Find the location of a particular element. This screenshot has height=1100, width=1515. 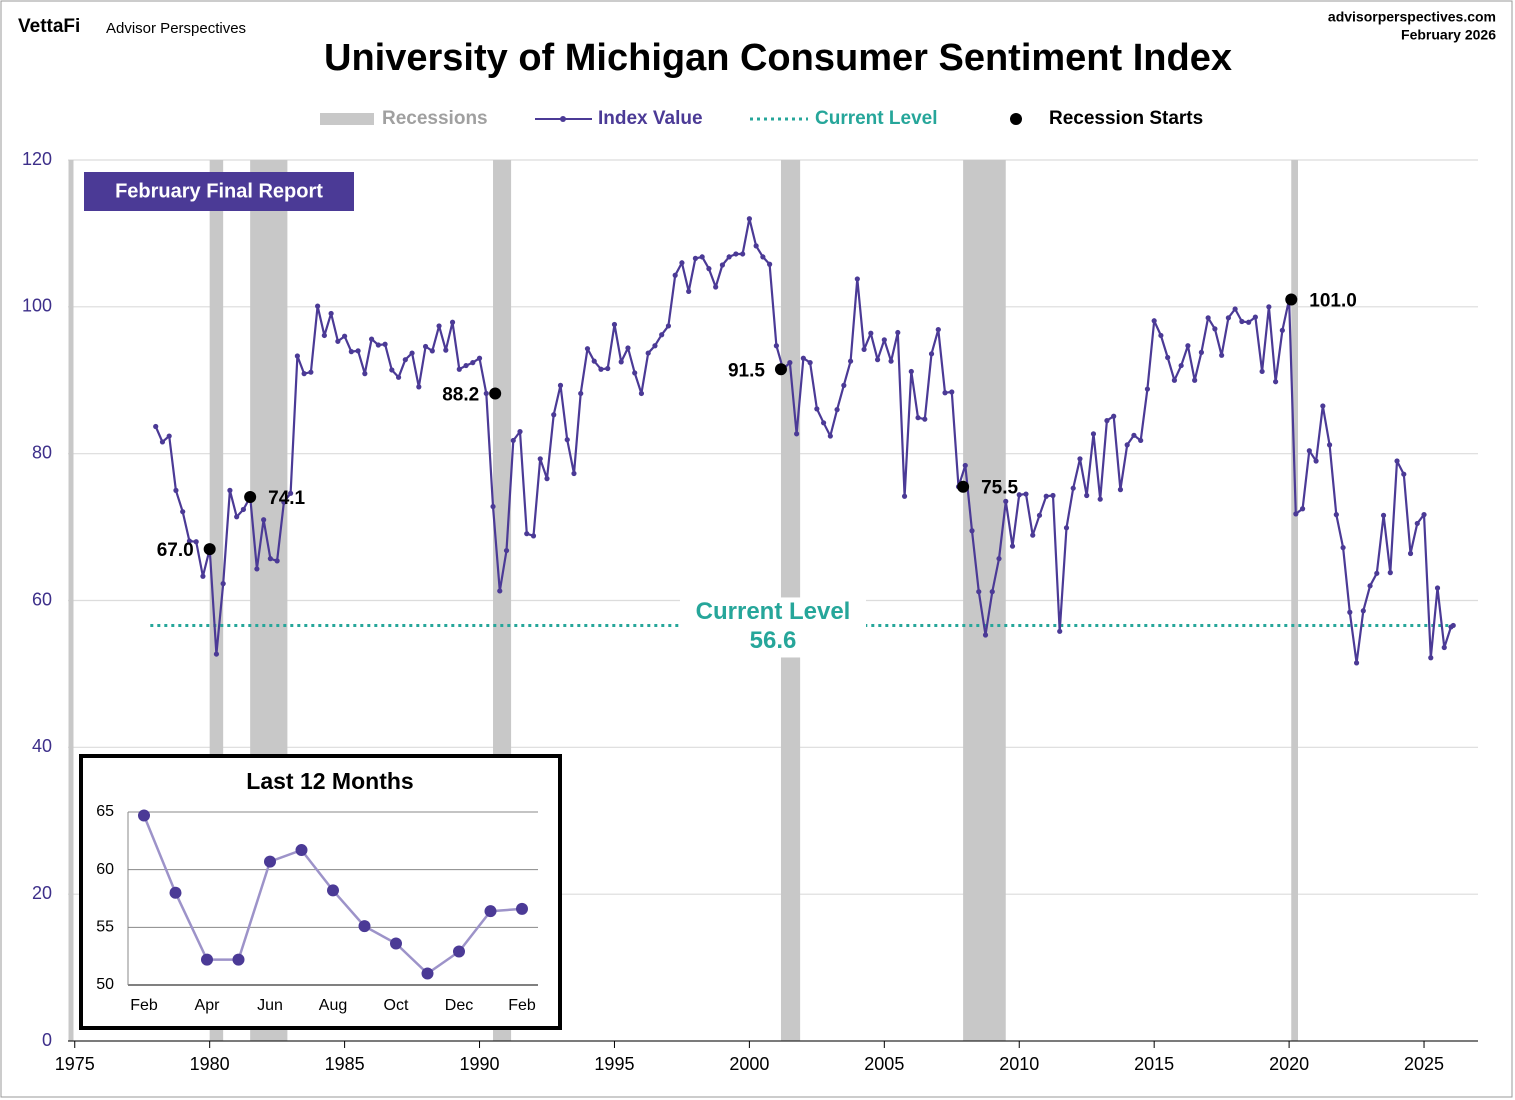

recession-start is located at coordinates (250, 496).